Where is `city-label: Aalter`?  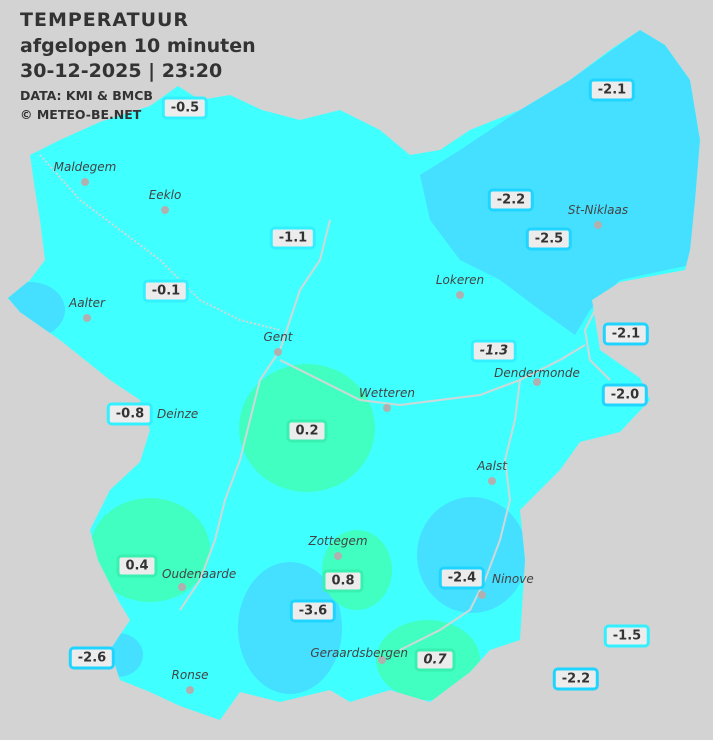
city-label: Aalter is located at coordinates (87, 303).